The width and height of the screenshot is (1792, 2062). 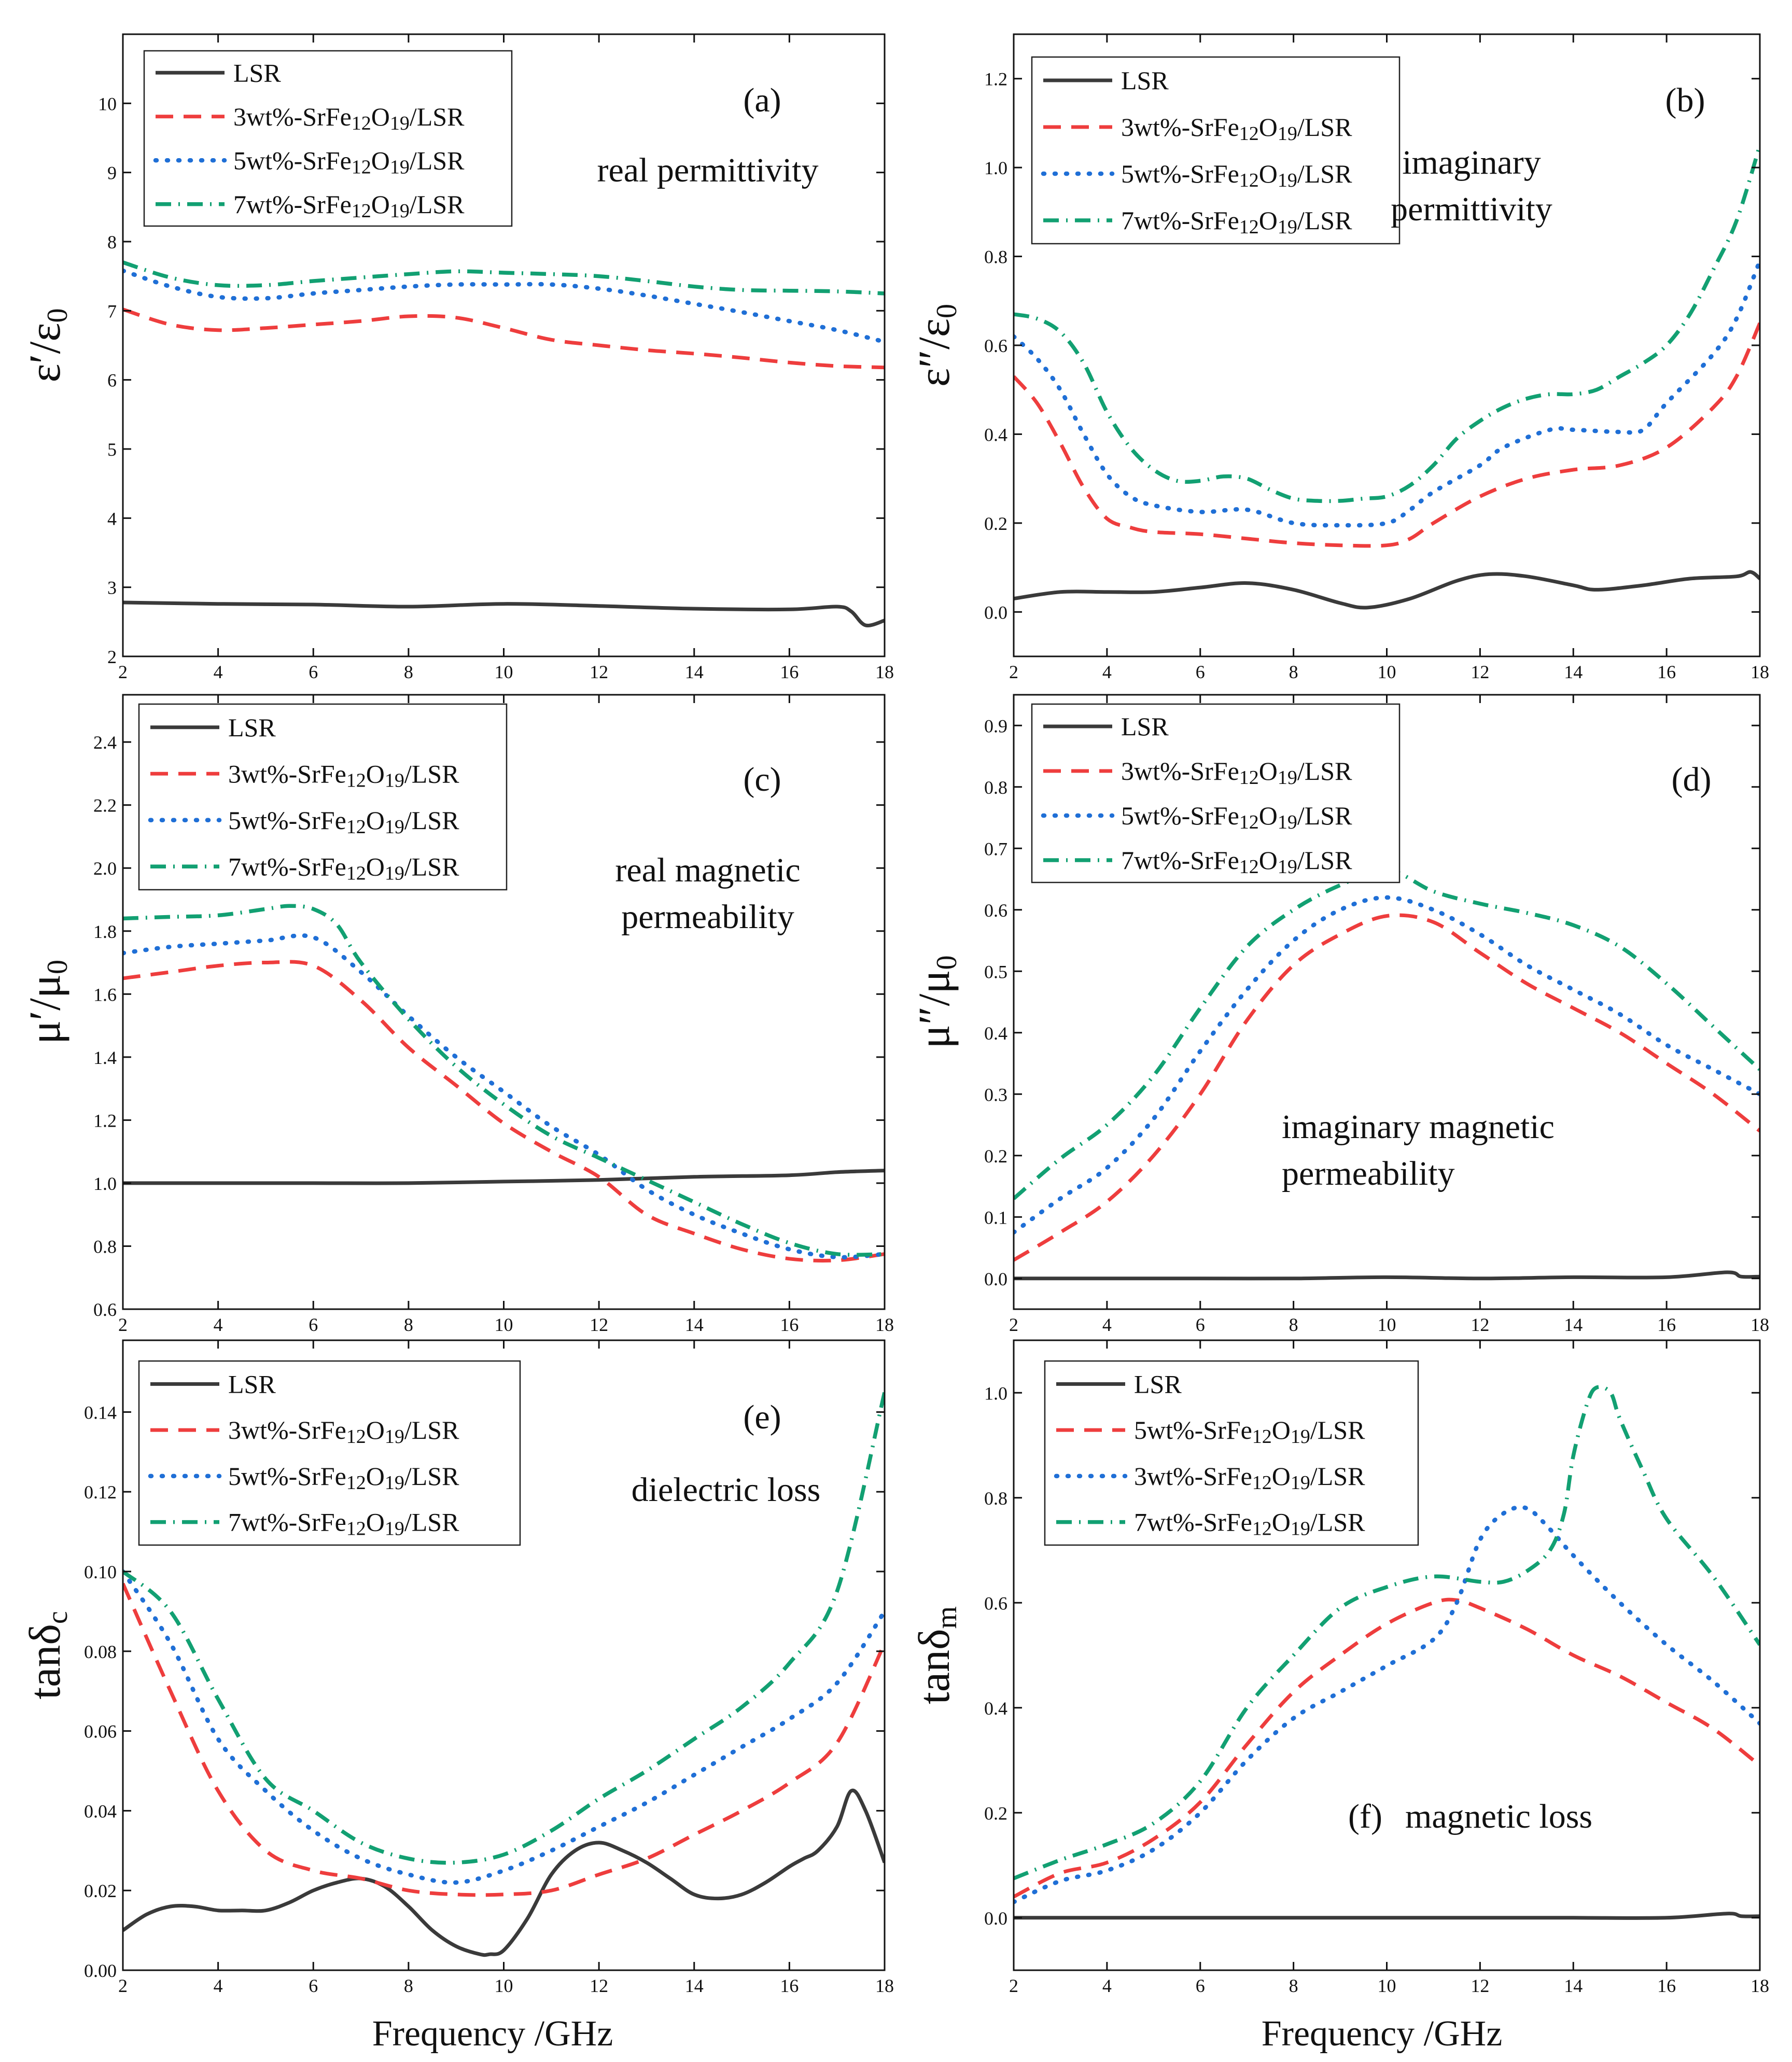 I want to click on y-tick-label: 1.8, so click(x=105, y=932).